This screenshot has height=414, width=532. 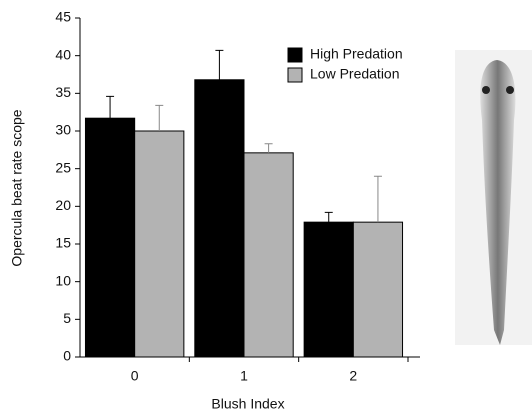 What do you see at coordinates (493, 197) in the screenshot?
I see `fish-photo` at bounding box center [493, 197].